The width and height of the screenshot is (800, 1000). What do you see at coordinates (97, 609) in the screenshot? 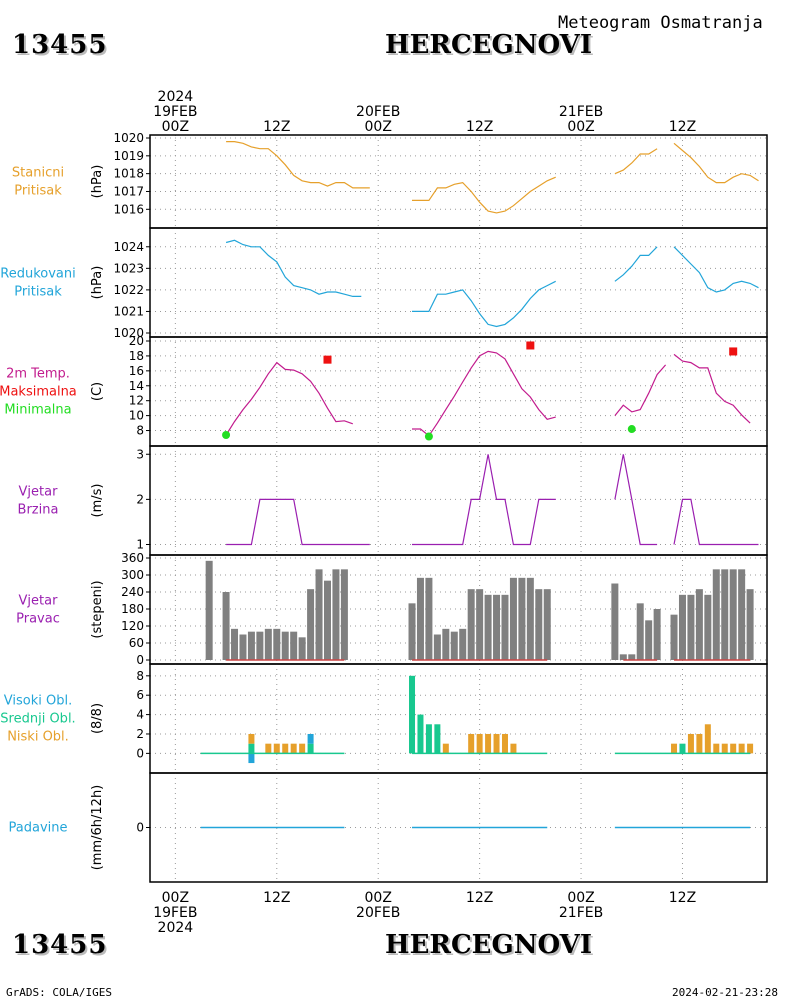
I see `y-axis-unit: (stepeni)` at bounding box center [97, 609].